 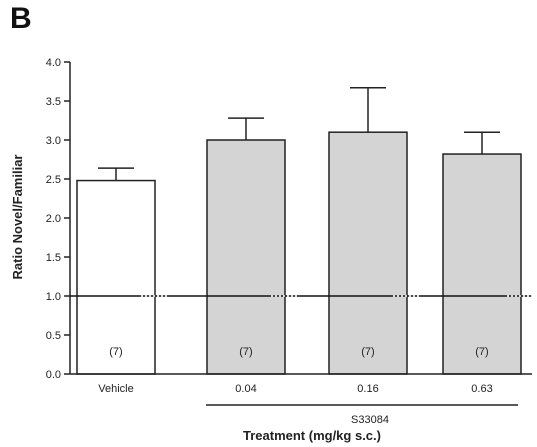 I want to click on x-tick-label: 0.04, so click(x=245, y=389).